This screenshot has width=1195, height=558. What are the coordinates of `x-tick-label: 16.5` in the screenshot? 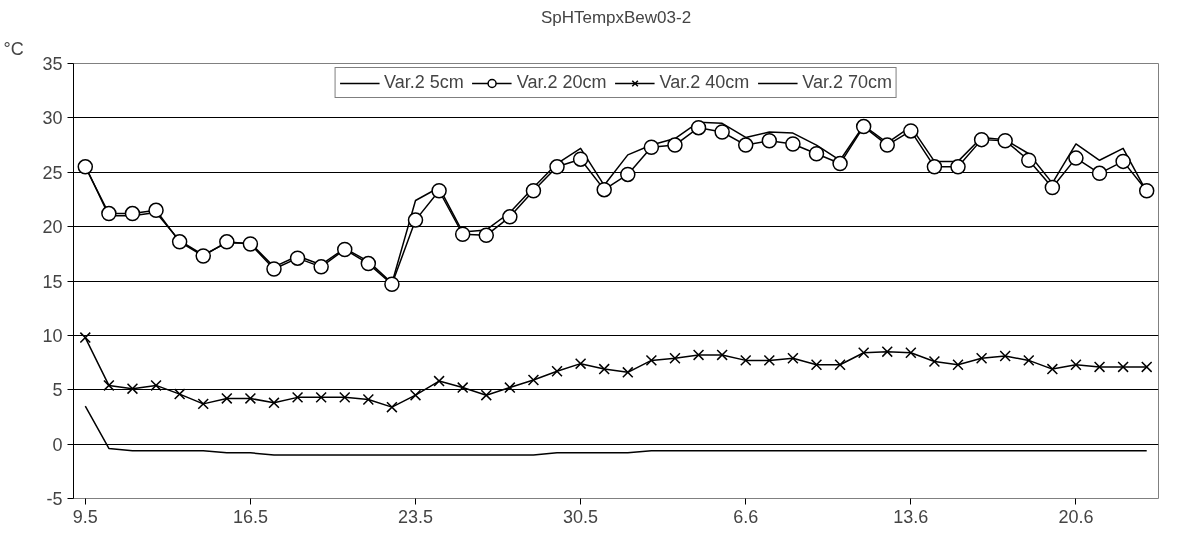 It's located at (250, 516).